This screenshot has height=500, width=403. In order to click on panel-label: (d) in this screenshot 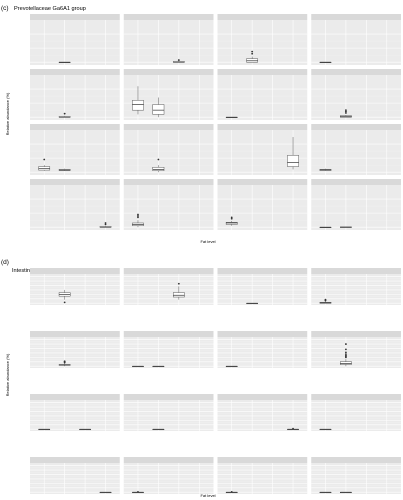, I will do `click(5, 262)`.